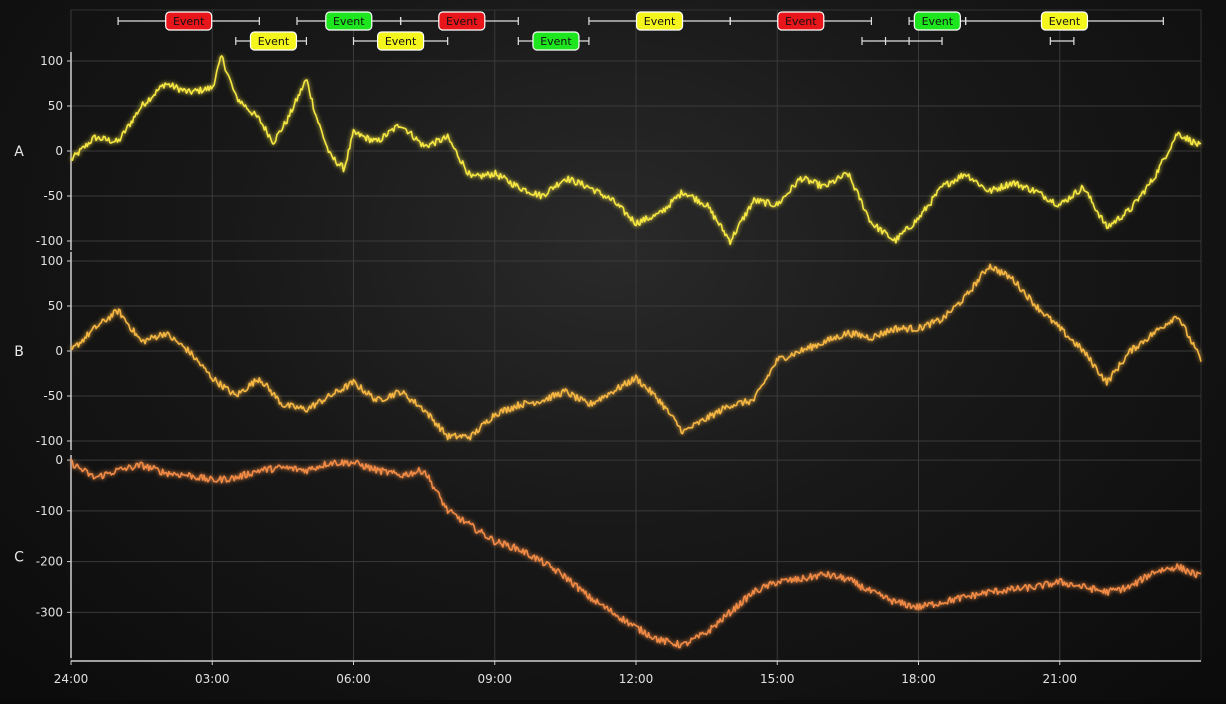  What do you see at coordinates (494, 679) in the screenshot?
I see `x-tick-label: 09:00` at bounding box center [494, 679].